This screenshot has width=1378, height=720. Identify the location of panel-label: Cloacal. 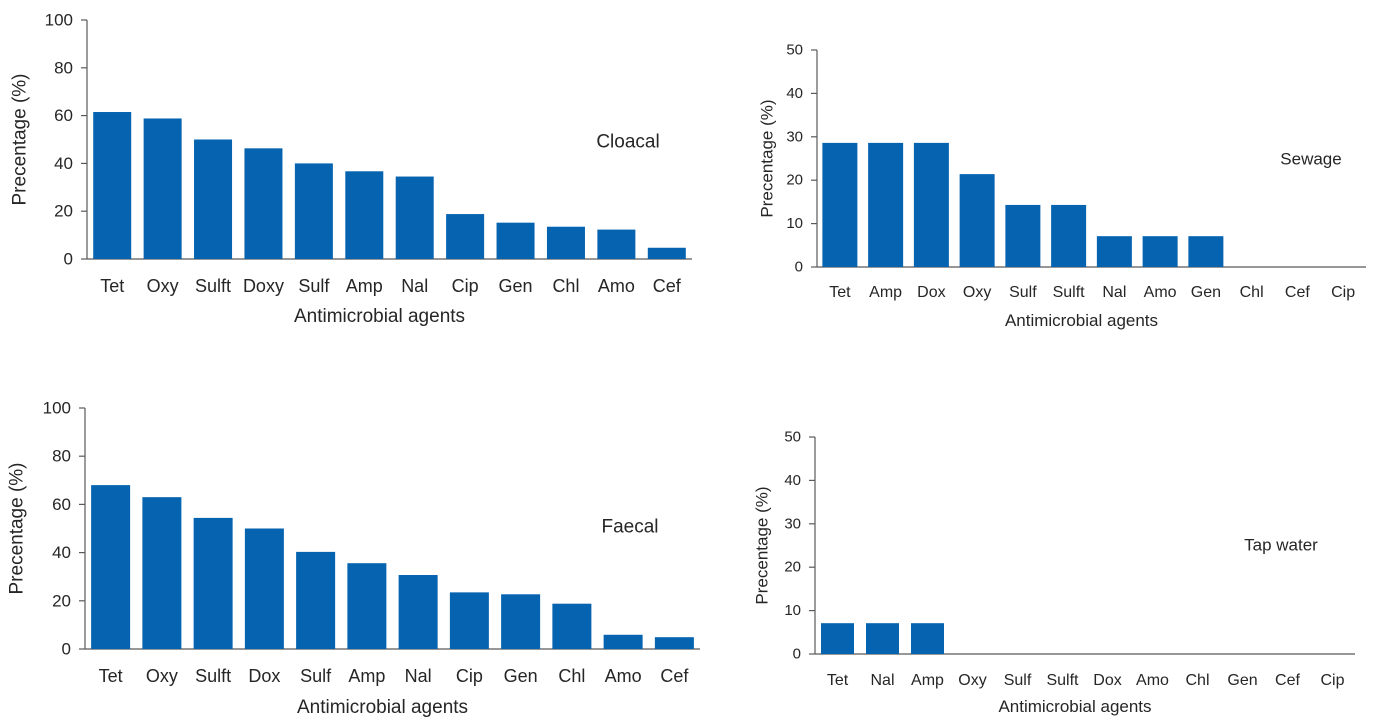
(627, 142).